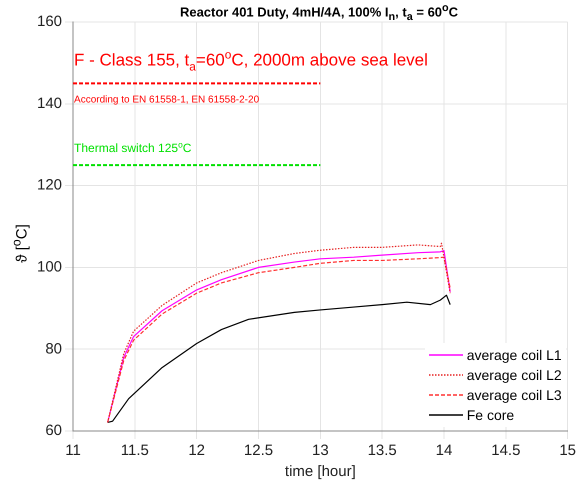 This screenshot has height=481, width=579. I want to click on x-tick-label: 12.5, so click(259, 451).